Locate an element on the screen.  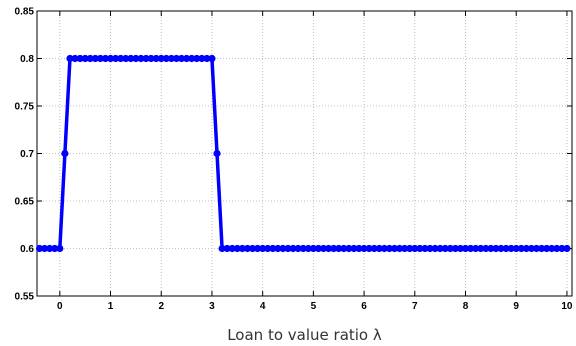
x-tick-label: 5 is located at coordinates (314, 306).